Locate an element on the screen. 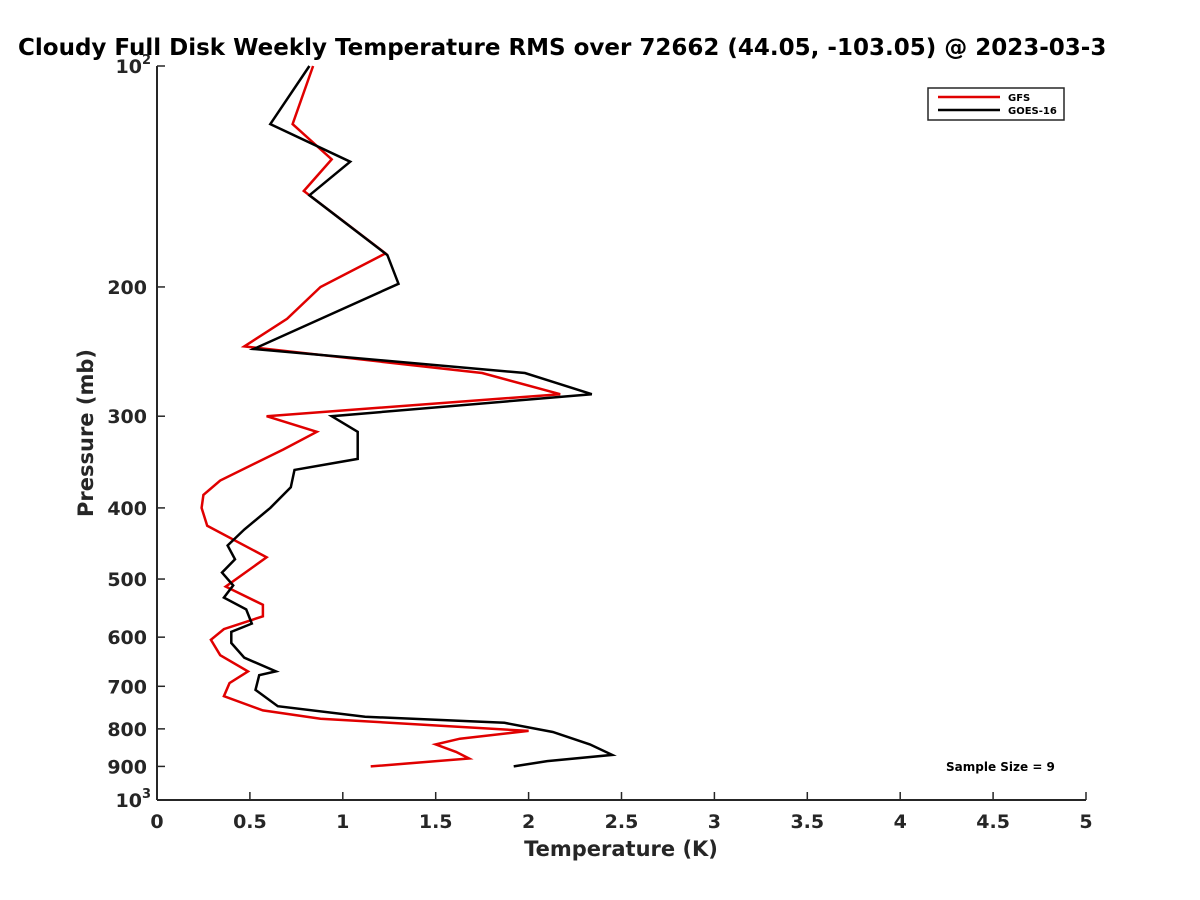 The width and height of the screenshot is (1200, 900). y-tick-label: 700 is located at coordinates (127, 687).